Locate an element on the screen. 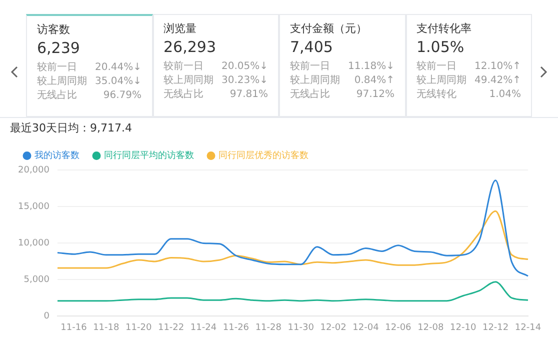  text: 6,239 is located at coordinates (59, 48).